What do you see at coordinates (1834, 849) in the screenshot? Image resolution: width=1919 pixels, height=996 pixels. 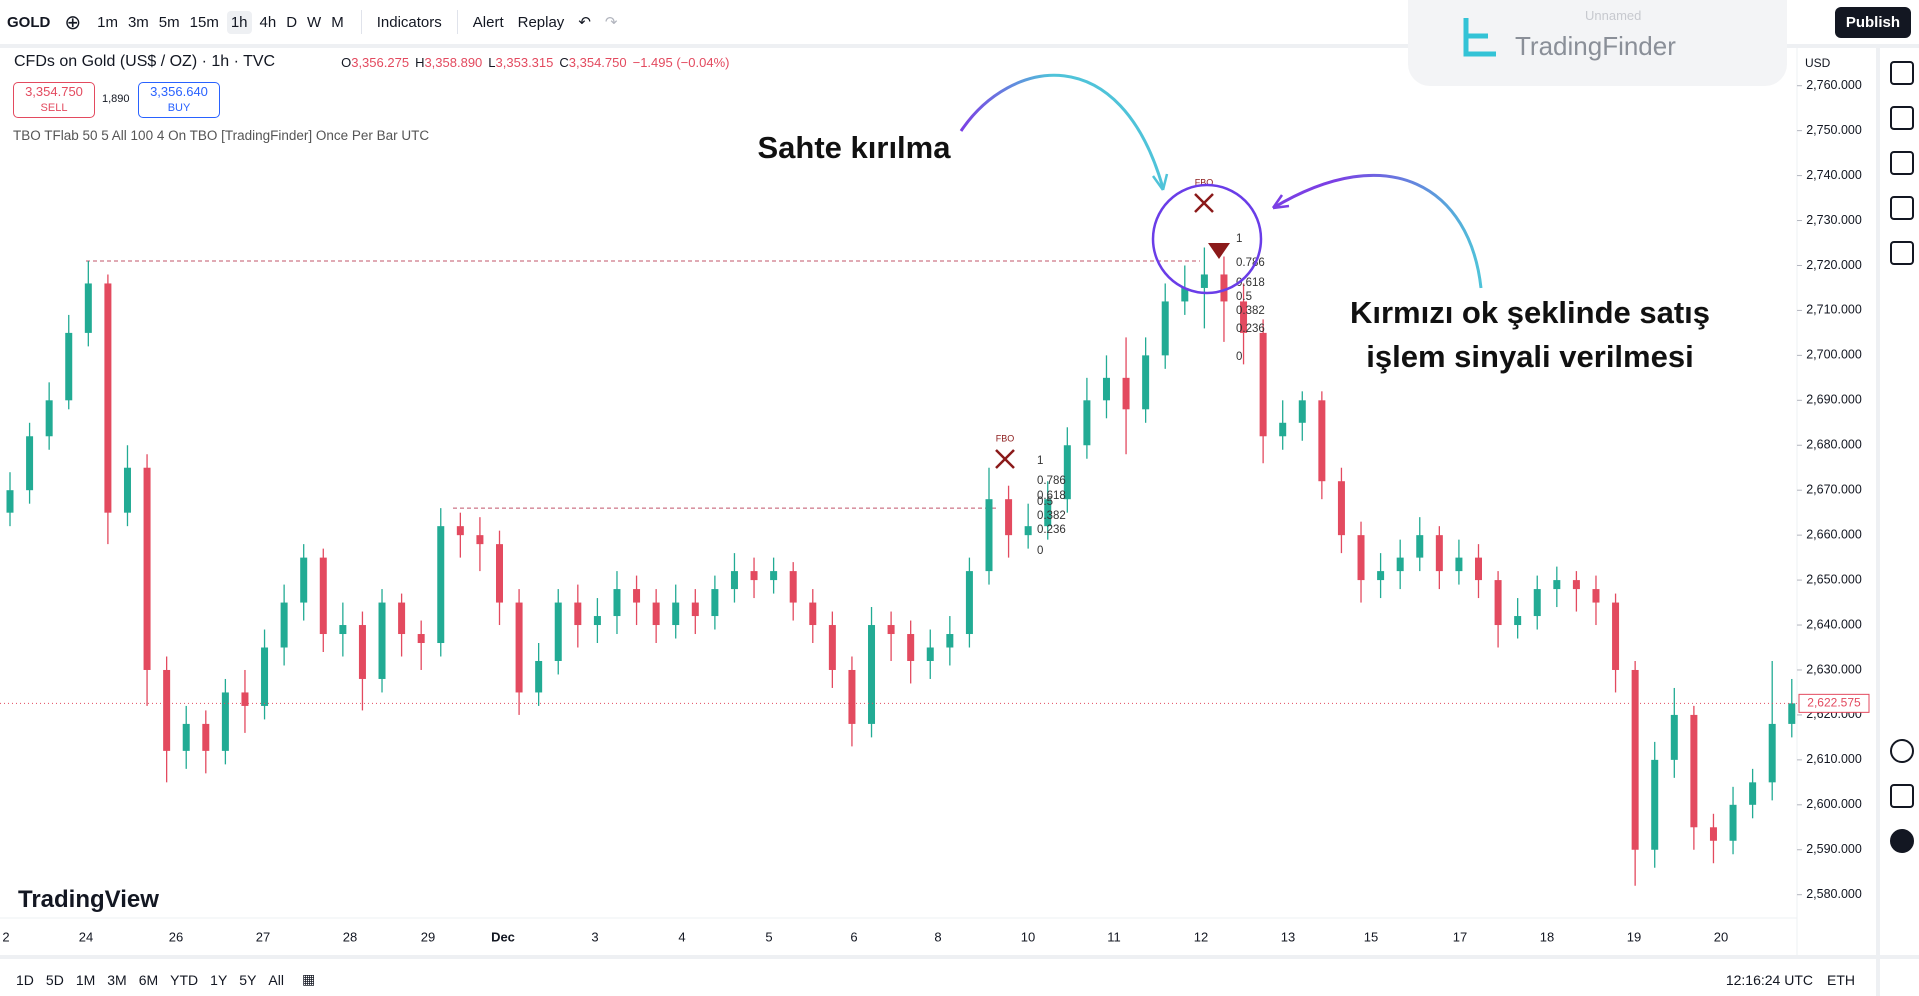 I see `y-tick-label: 2,590.000` at bounding box center [1834, 849].